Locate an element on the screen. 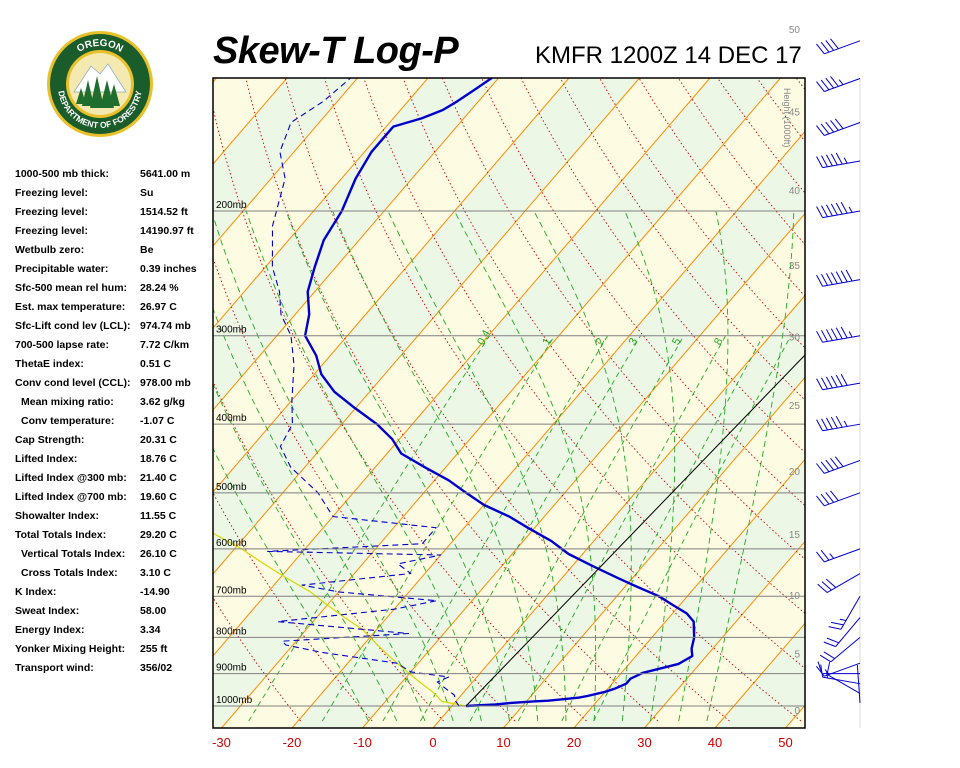 This screenshot has height=768, width=960. mixing-ratio-label: 3 is located at coordinates (633, 341).